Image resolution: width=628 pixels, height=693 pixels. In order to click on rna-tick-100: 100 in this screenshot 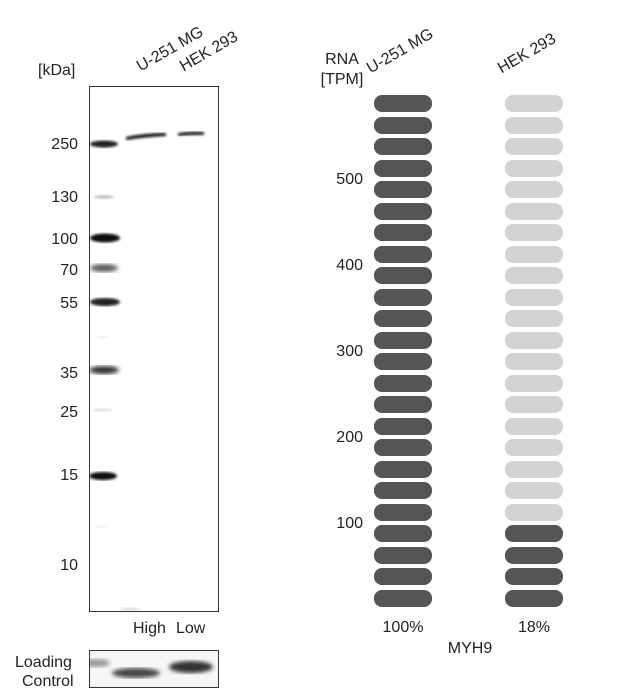, I will do `click(349, 523)`.